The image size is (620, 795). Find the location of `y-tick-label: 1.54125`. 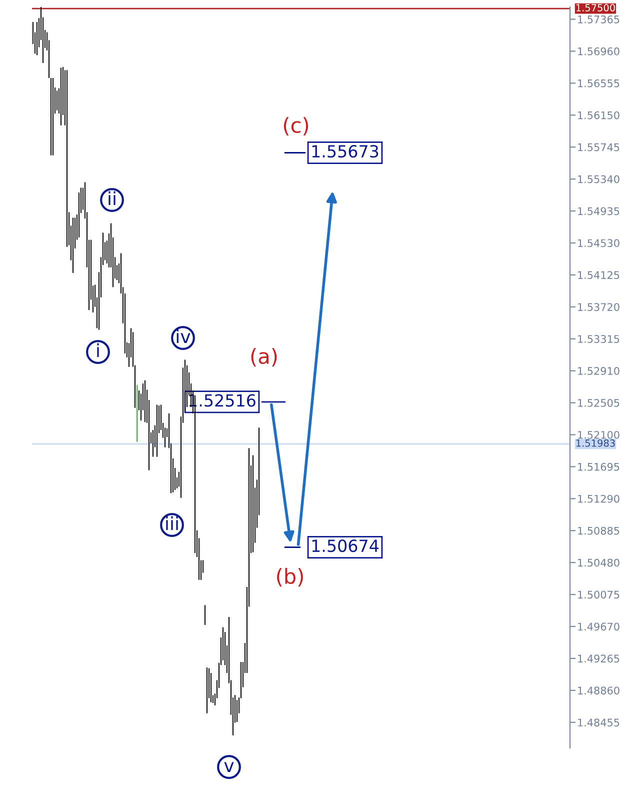

y-tick-label: 1.54125 is located at coordinates (599, 275).